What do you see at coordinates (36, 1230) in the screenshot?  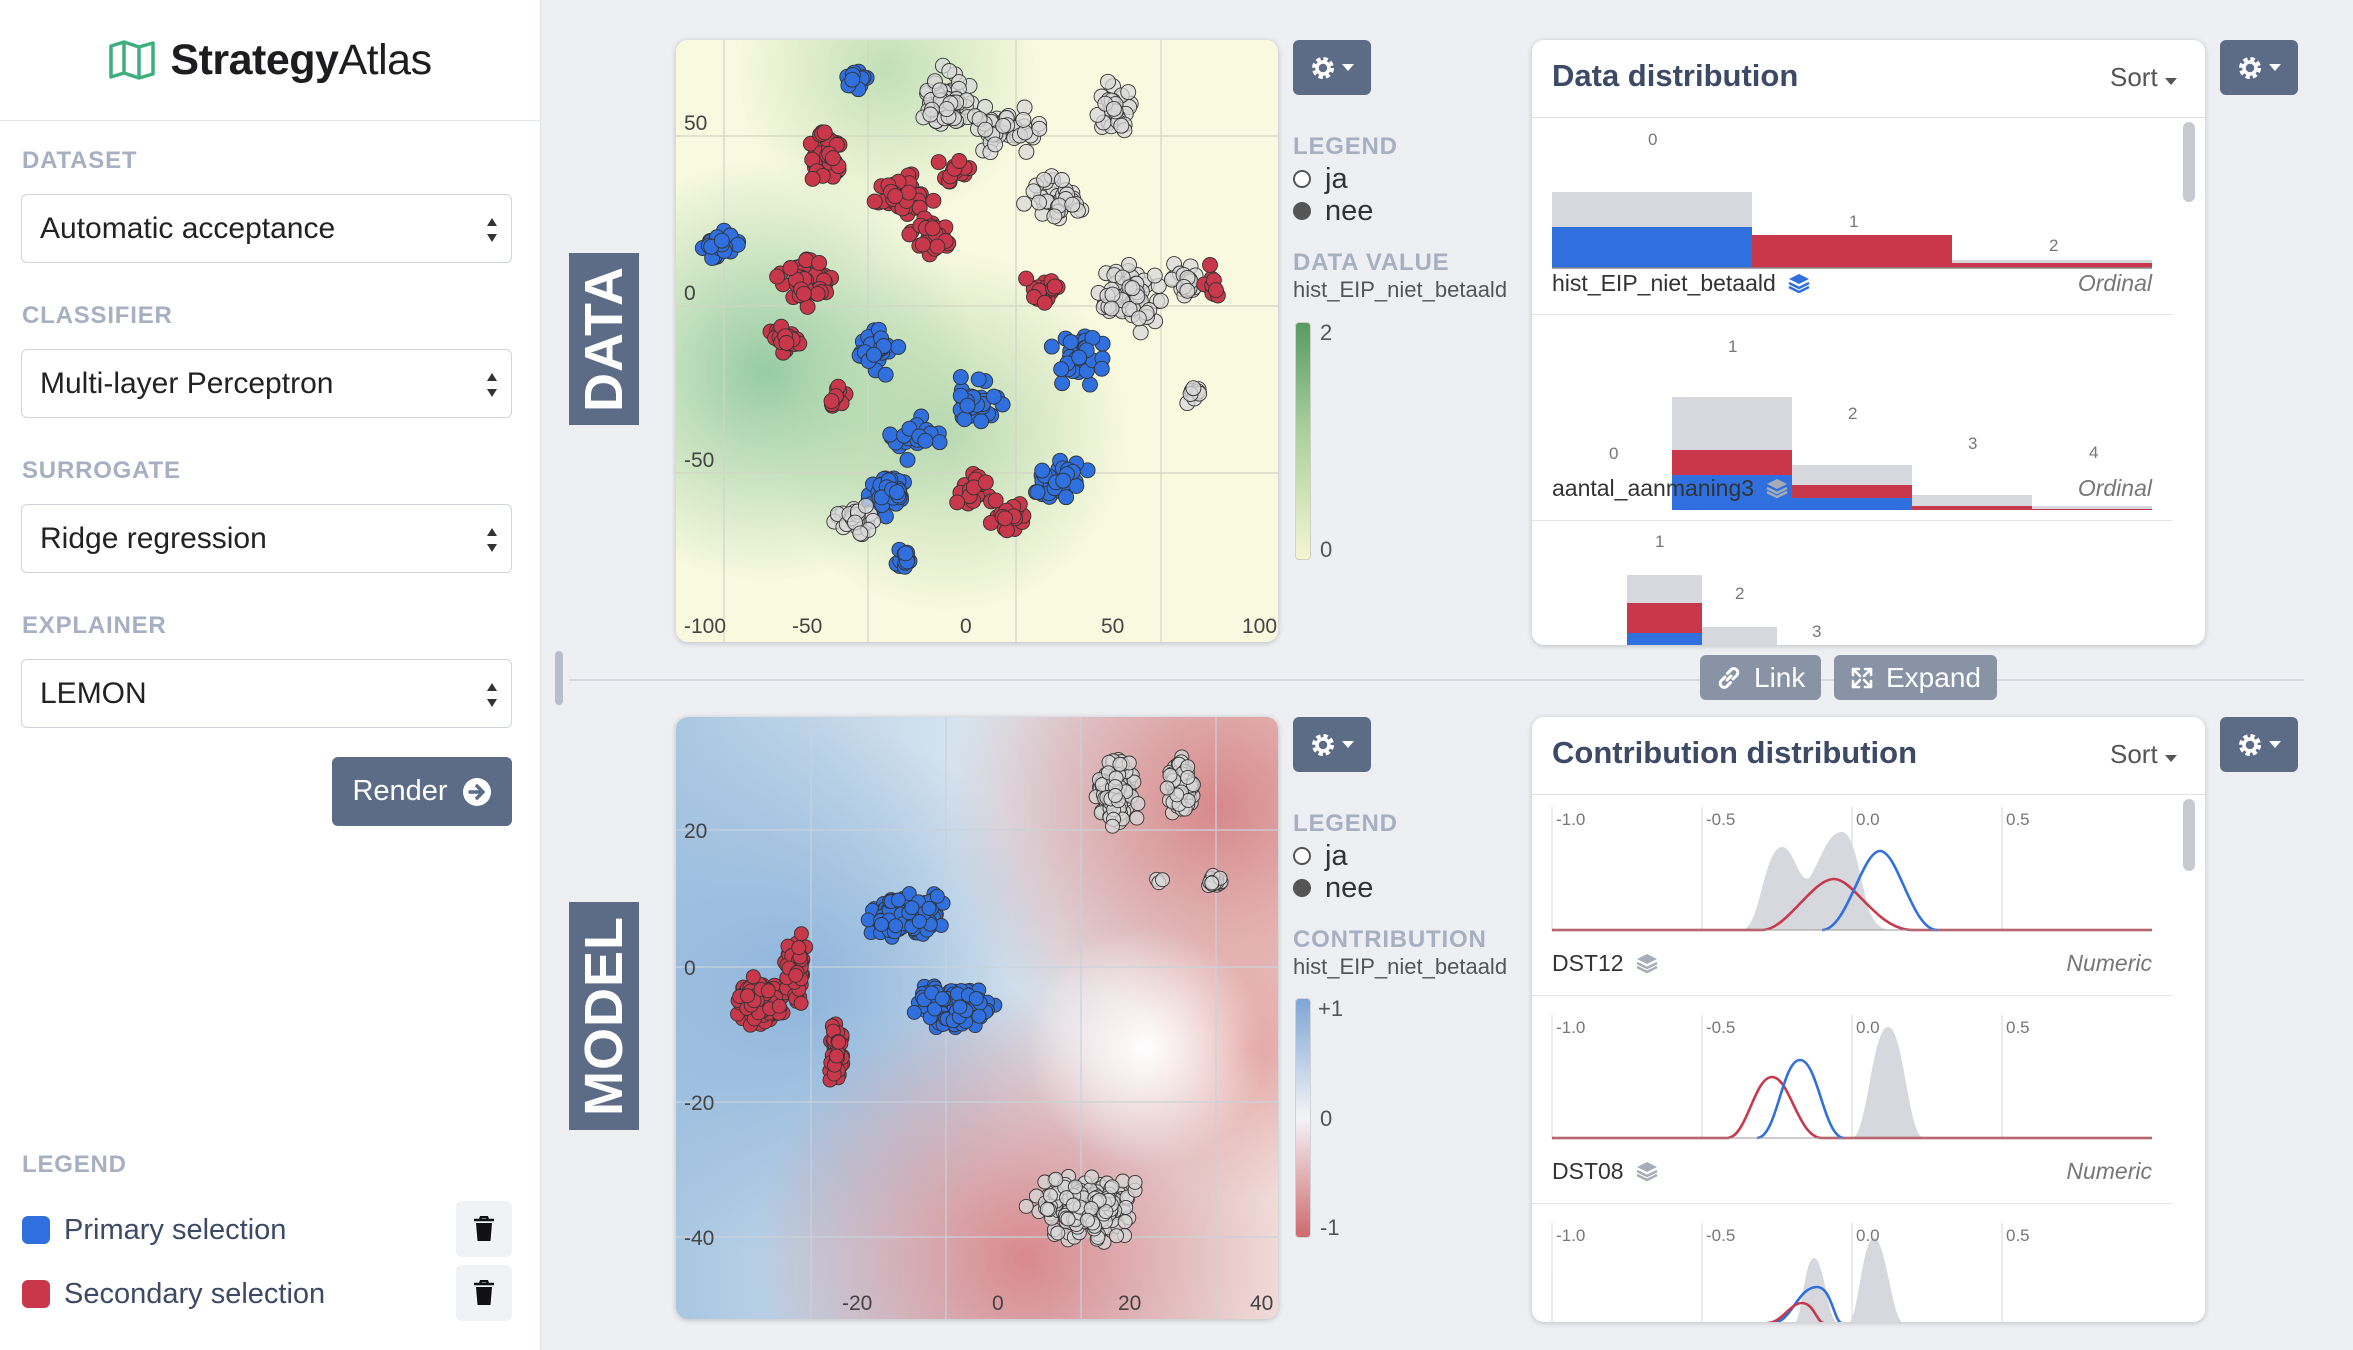 I see `primary-swatch` at bounding box center [36, 1230].